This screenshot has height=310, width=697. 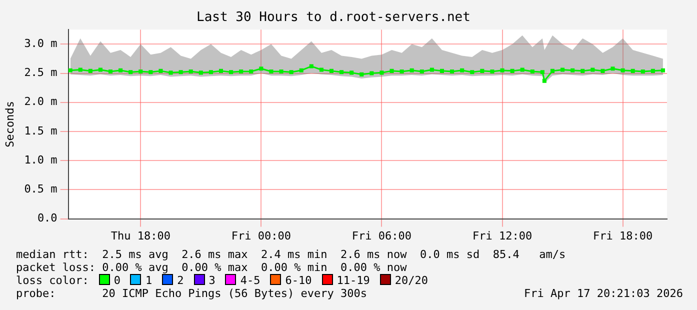 I want to click on text: Fri Apr 17 20:21:03 2026, so click(x=603, y=293).